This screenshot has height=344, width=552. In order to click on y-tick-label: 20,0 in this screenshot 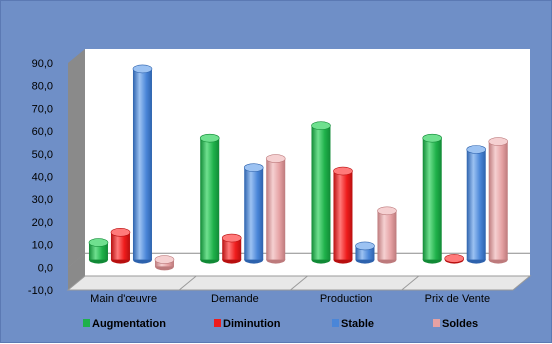, I will do `click(42, 223)`.